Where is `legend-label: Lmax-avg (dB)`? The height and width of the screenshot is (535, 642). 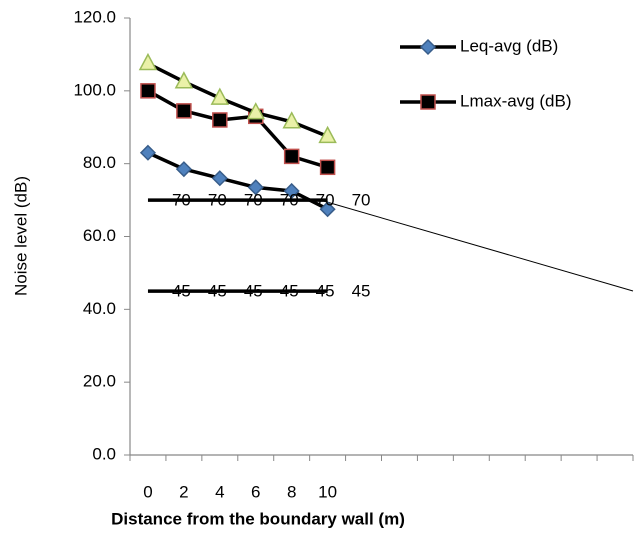
legend-label: Lmax-avg (dB) is located at coordinates (515, 100).